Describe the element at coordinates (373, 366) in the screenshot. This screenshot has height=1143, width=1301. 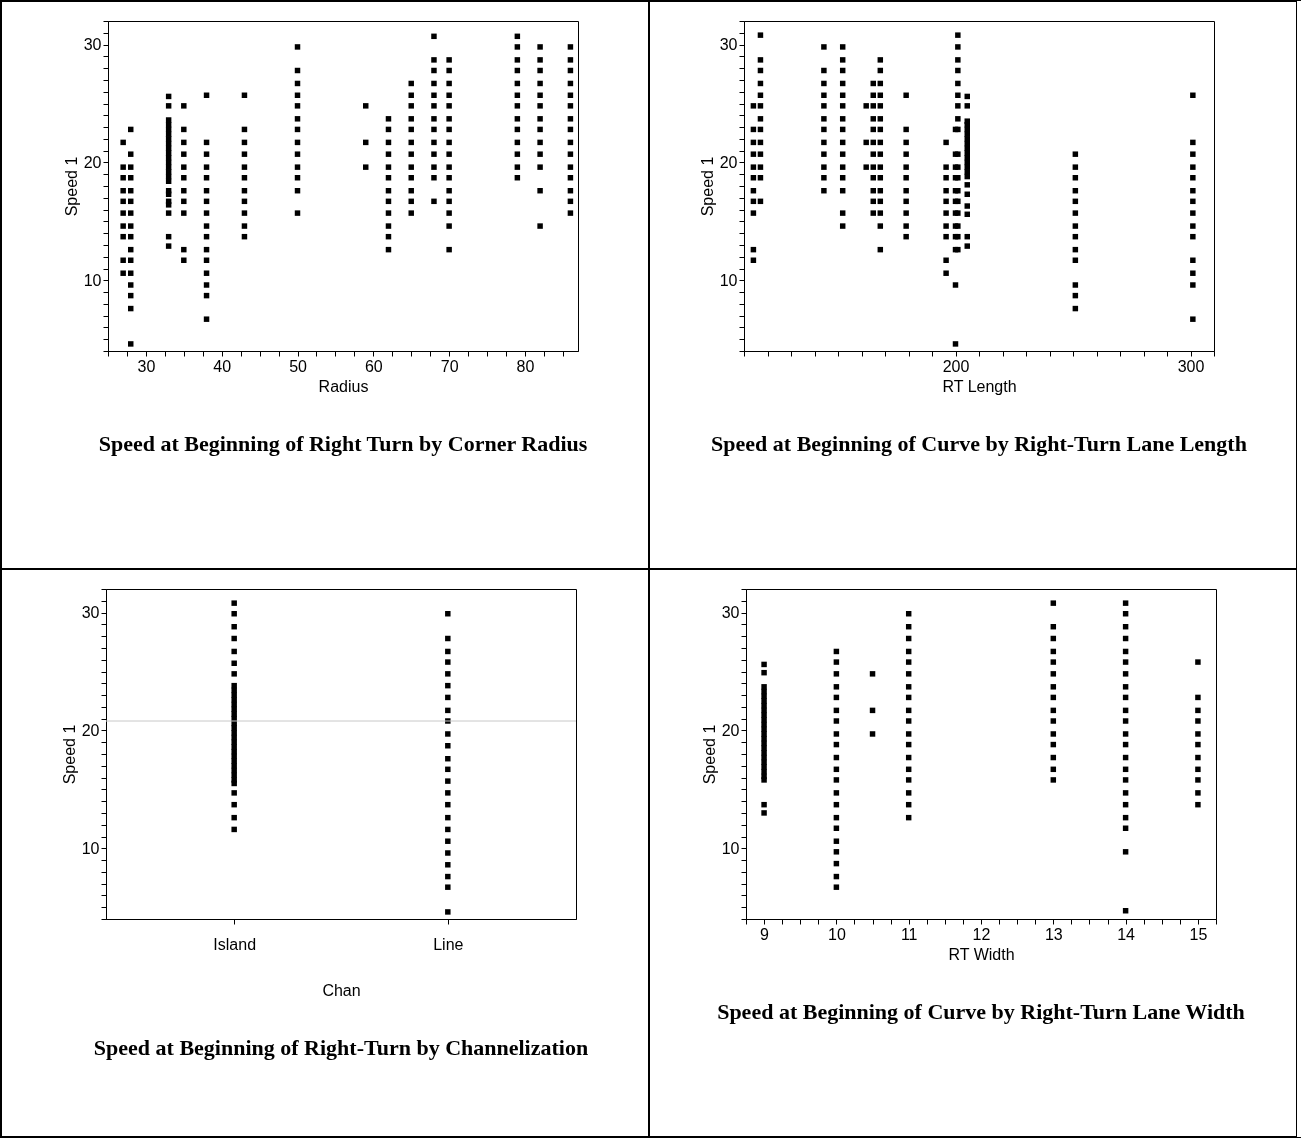
I see `x-tick-label: 60` at that location.